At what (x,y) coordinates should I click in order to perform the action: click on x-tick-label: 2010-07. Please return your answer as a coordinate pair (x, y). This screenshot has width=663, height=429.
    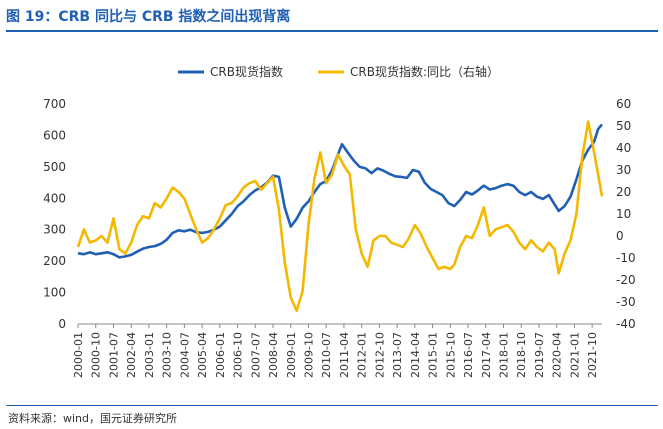
    Looking at the image, I should click on (326, 355).